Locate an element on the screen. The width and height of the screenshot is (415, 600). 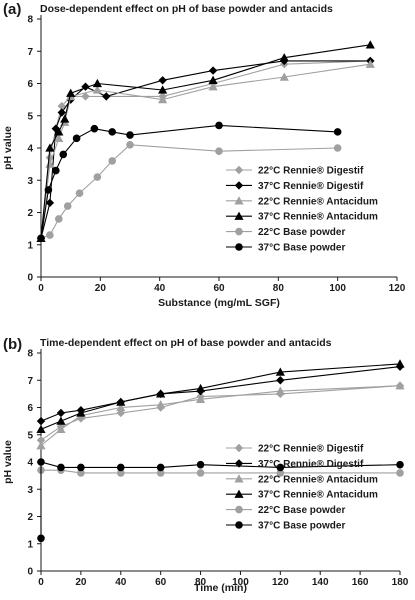
x-axis-label: Substance (mg/mL SGF) is located at coordinates (219, 303).